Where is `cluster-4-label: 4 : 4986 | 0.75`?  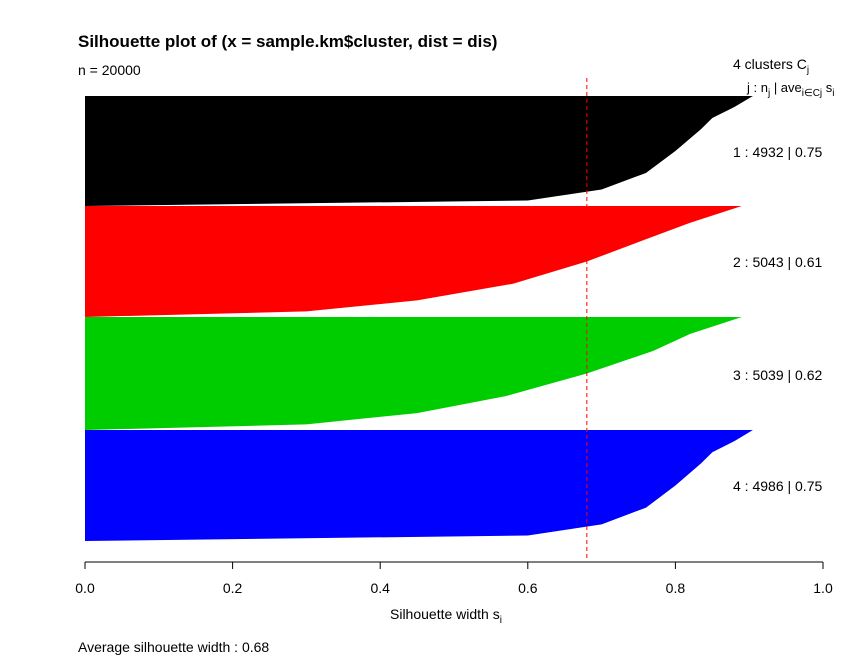 cluster-4-label: 4 : 4986 | 0.75 is located at coordinates (777, 486).